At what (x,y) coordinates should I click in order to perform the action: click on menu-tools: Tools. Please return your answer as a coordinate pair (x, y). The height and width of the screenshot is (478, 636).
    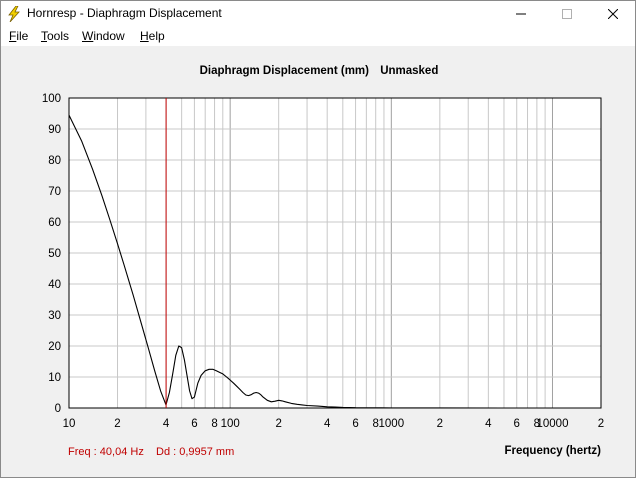
    Looking at the image, I should click on (55, 36).